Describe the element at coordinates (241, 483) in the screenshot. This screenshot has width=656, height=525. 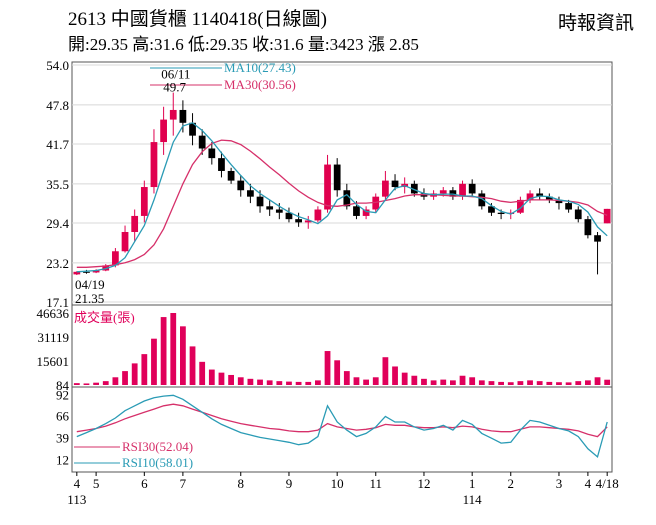
I see `month-label: 8` at that location.